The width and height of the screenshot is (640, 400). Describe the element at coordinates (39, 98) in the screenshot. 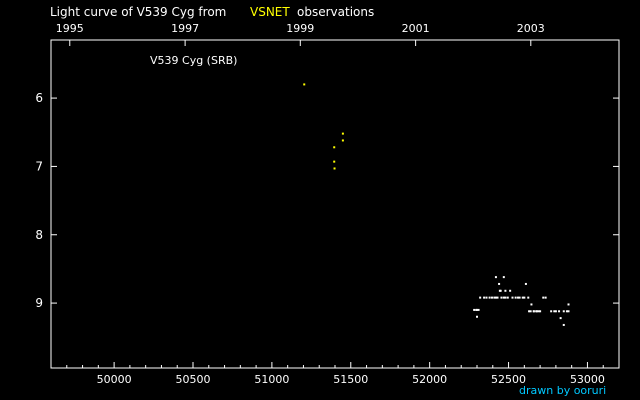

I see `y-tick-label: 6` at that location.